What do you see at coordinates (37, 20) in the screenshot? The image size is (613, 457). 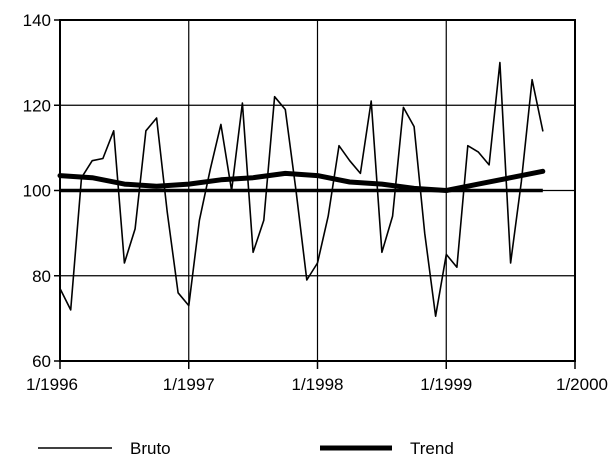 I see `y-tick-label: 140` at bounding box center [37, 20].